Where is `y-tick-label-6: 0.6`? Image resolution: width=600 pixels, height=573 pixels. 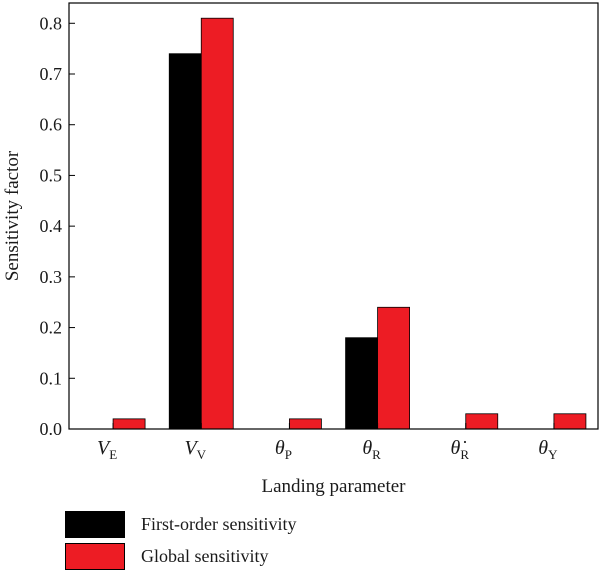 y-tick-label-6: 0.6 is located at coordinates (51, 125).